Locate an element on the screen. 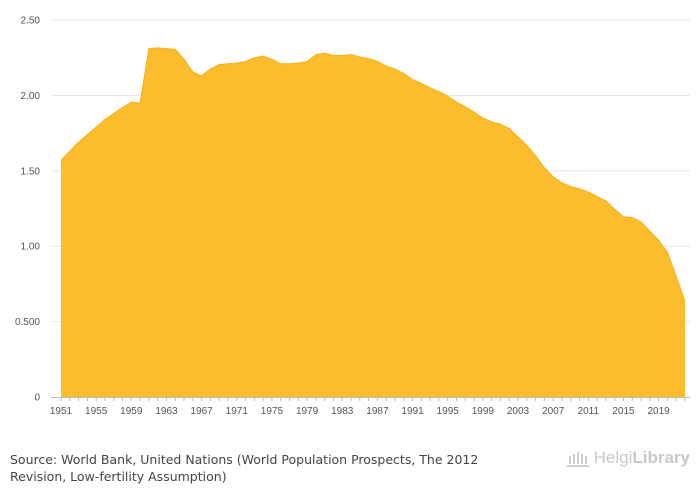  x-tick-label: 1999 is located at coordinates (483, 411).